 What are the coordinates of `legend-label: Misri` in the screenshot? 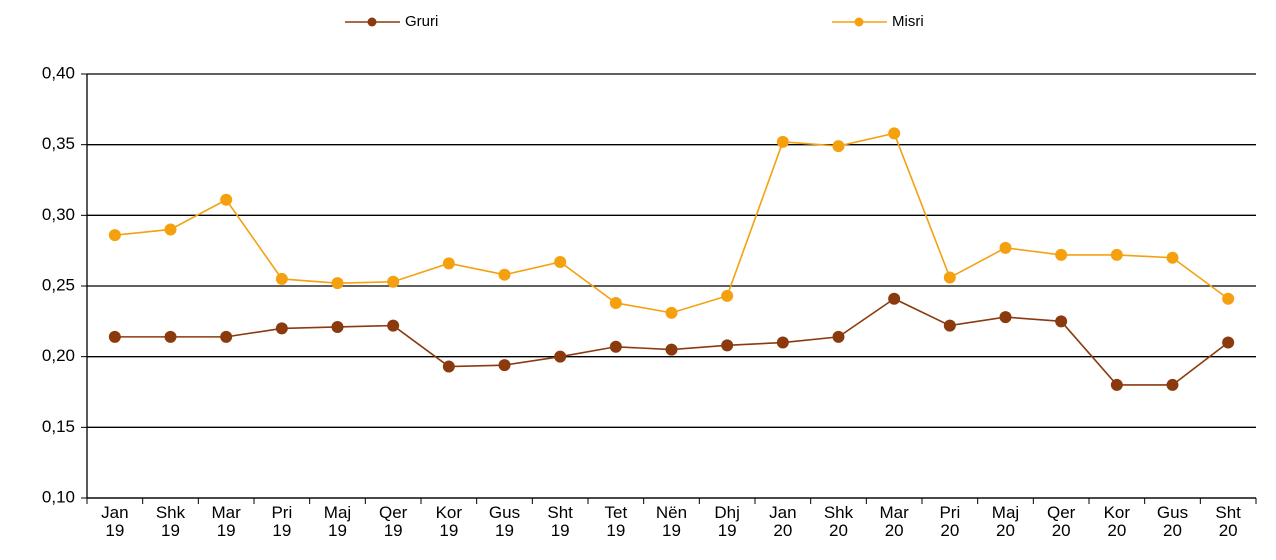 It's located at (908, 21).